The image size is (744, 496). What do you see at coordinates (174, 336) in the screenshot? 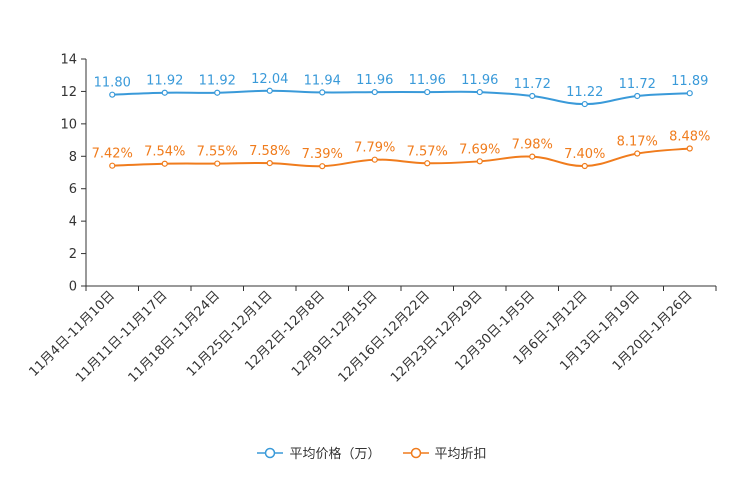
I see `x-tick-label: 11月18日-11月24日` at bounding box center [174, 336].